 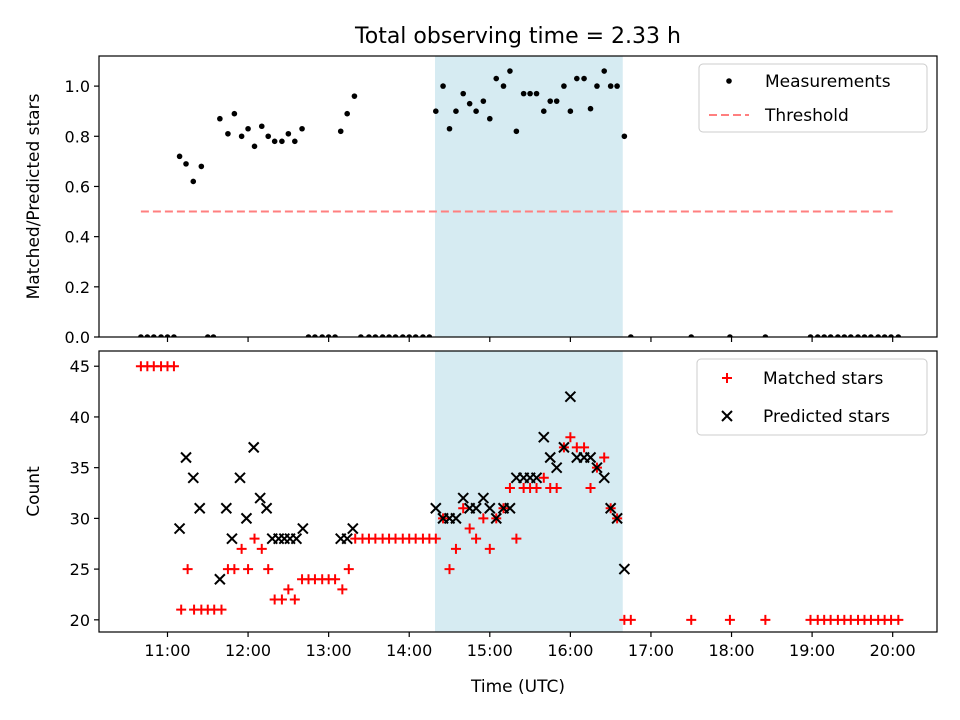 I want to click on x-tick-label: 13:00, so click(x=329, y=650).